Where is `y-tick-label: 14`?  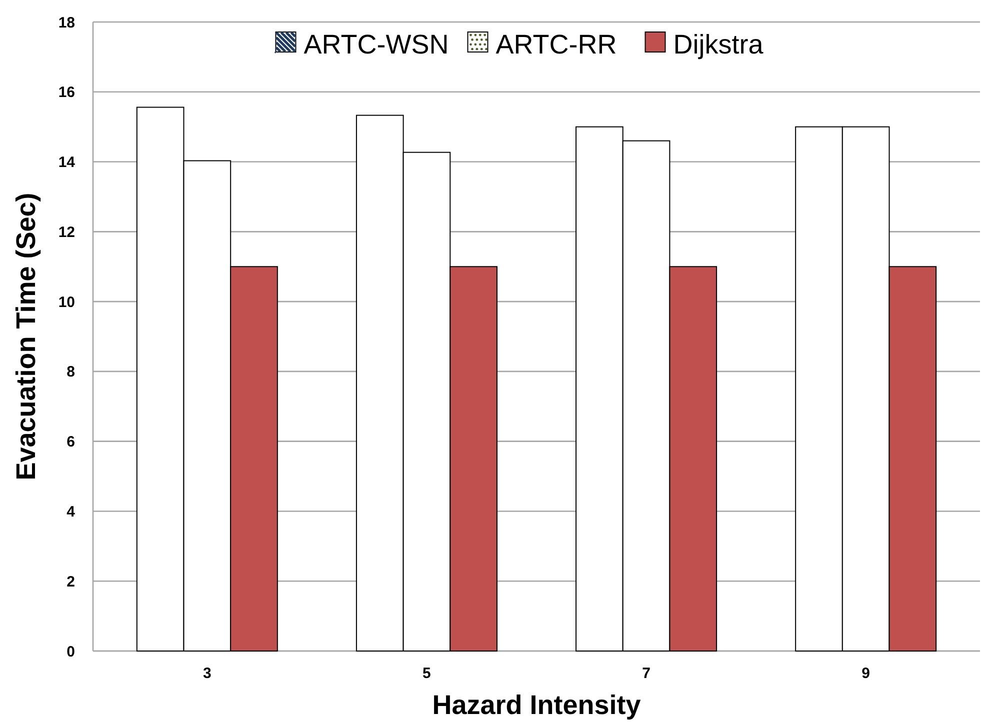
y-tick-label: 14 is located at coordinates (67, 163).